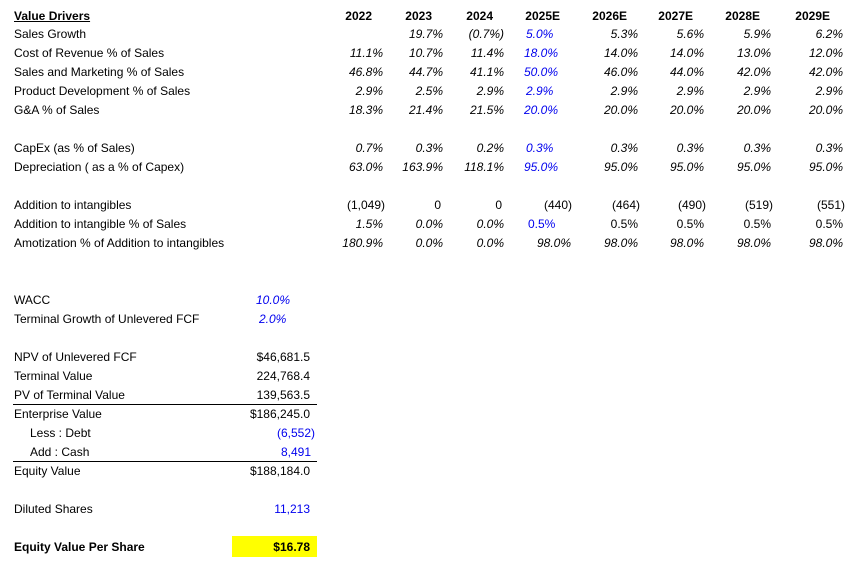  I want to click on cell: 10.7%, so click(425, 53).